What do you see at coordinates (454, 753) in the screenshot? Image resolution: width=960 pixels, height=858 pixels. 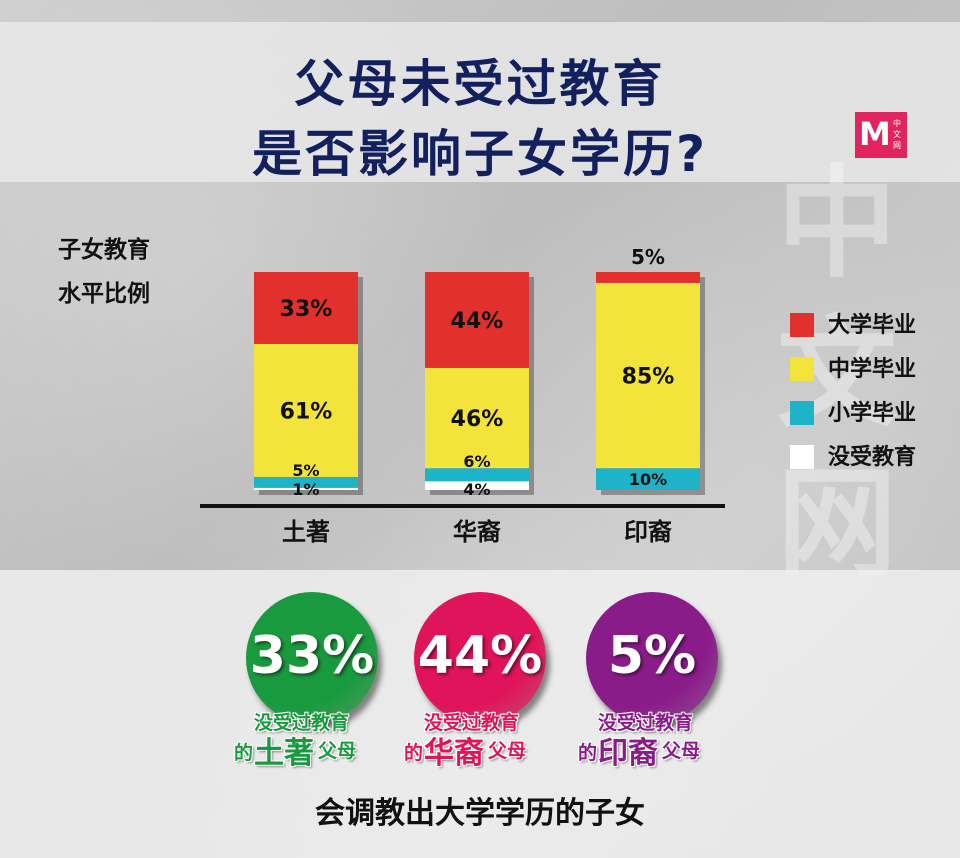 I see `caption-chinese-group: 华裔` at bounding box center [454, 753].